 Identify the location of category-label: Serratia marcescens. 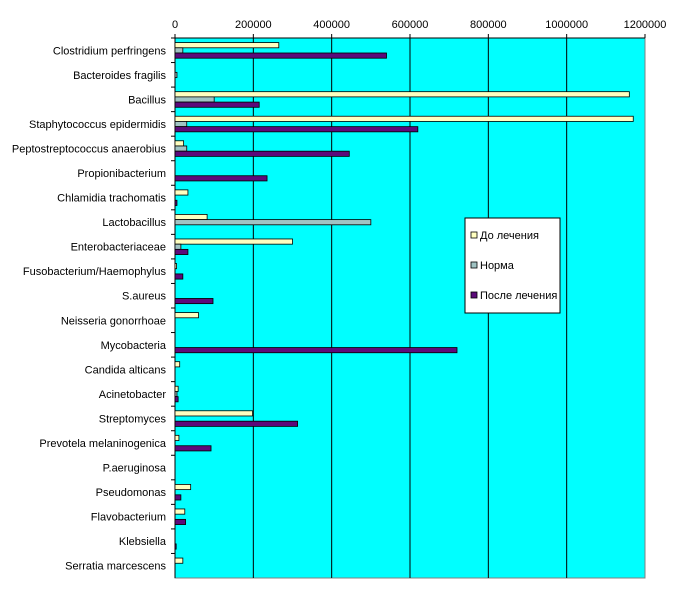
(115, 567).